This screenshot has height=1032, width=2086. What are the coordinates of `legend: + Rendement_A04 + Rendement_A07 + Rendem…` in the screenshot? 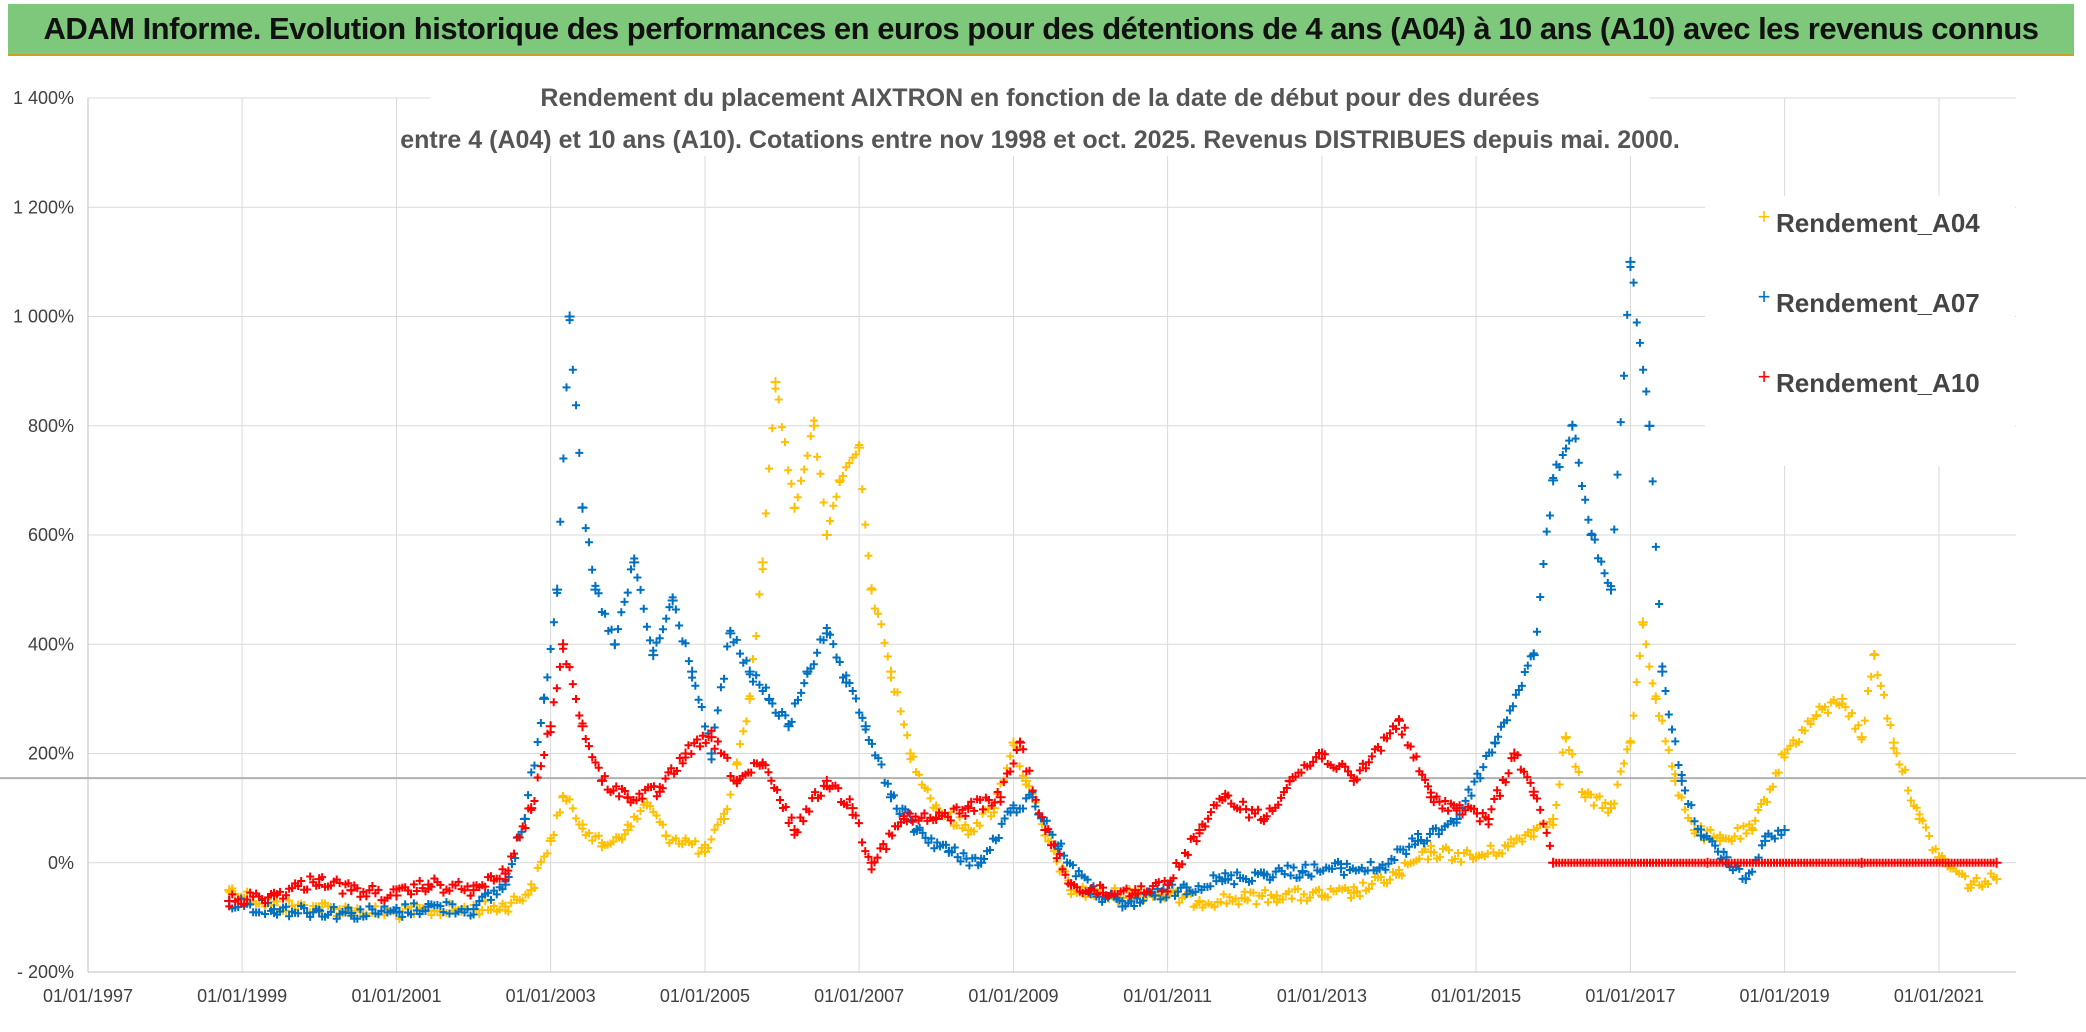 It's located at (1869, 301).